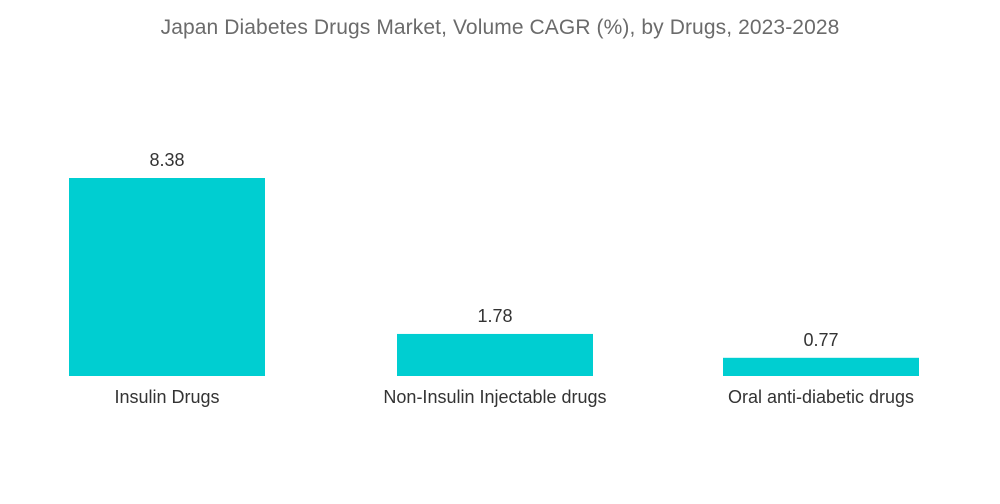 The image size is (1000, 504). Describe the element at coordinates (494, 316) in the screenshot. I see `bar-value-label-2: 1.78` at that location.